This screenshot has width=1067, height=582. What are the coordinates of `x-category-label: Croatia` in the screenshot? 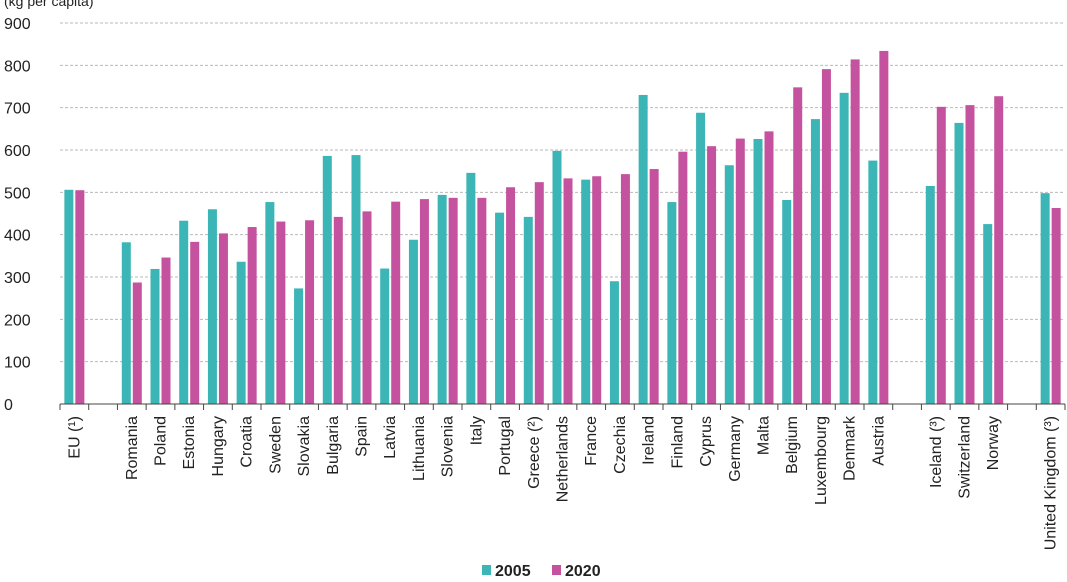 It's located at (247, 442).